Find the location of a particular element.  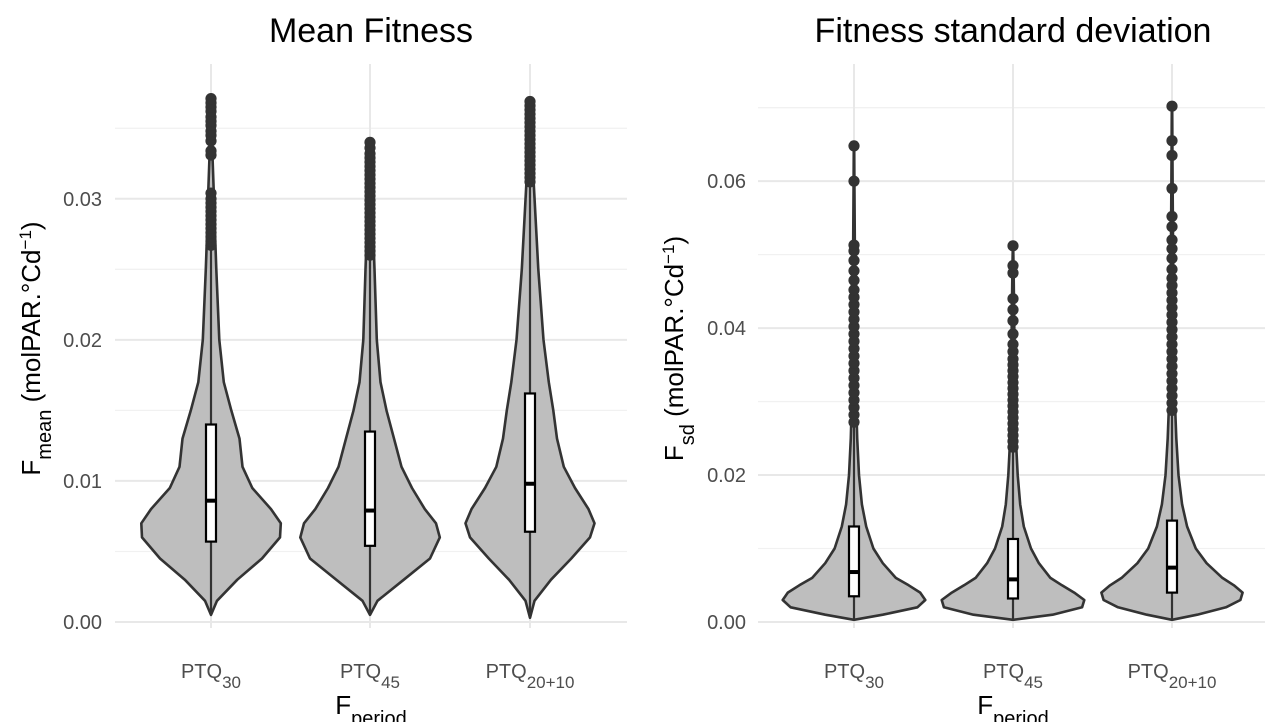

y-axis-label-subscript: sd is located at coordinates (688, 434).